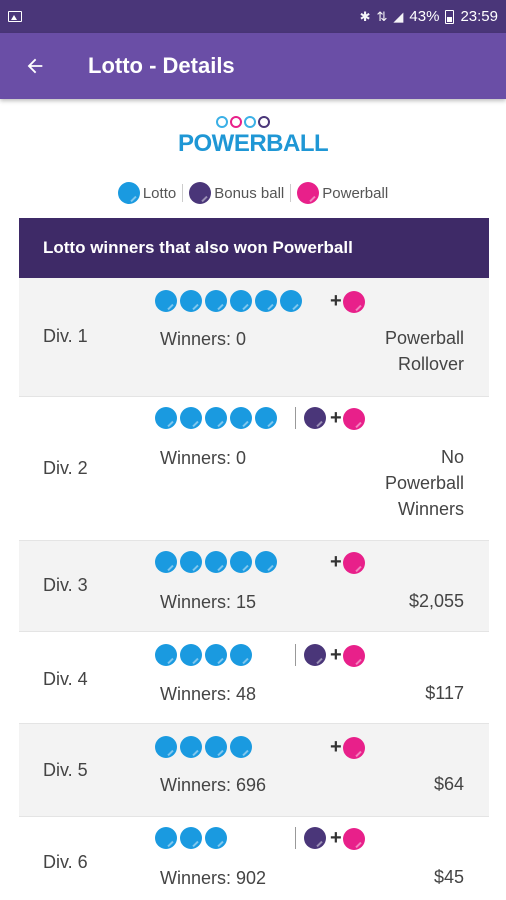 This screenshot has height=900, width=506. I want to click on bluetooth-icon: ✱, so click(365, 16).